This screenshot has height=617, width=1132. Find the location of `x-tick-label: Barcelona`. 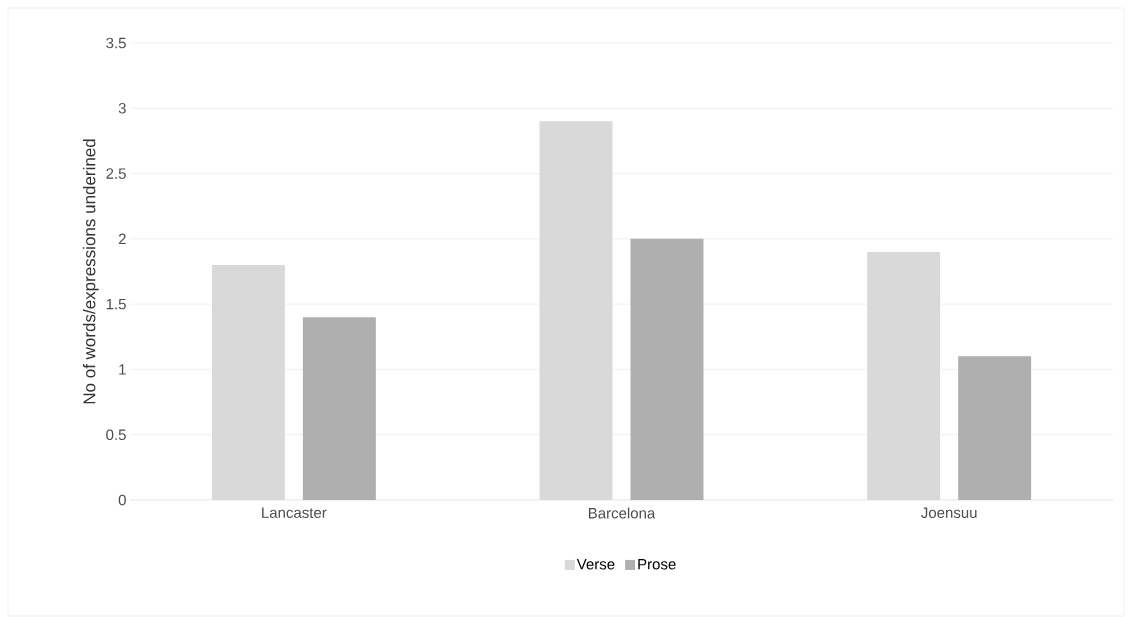

x-tick-label: Barcelona is located at coordinates (622, 513).